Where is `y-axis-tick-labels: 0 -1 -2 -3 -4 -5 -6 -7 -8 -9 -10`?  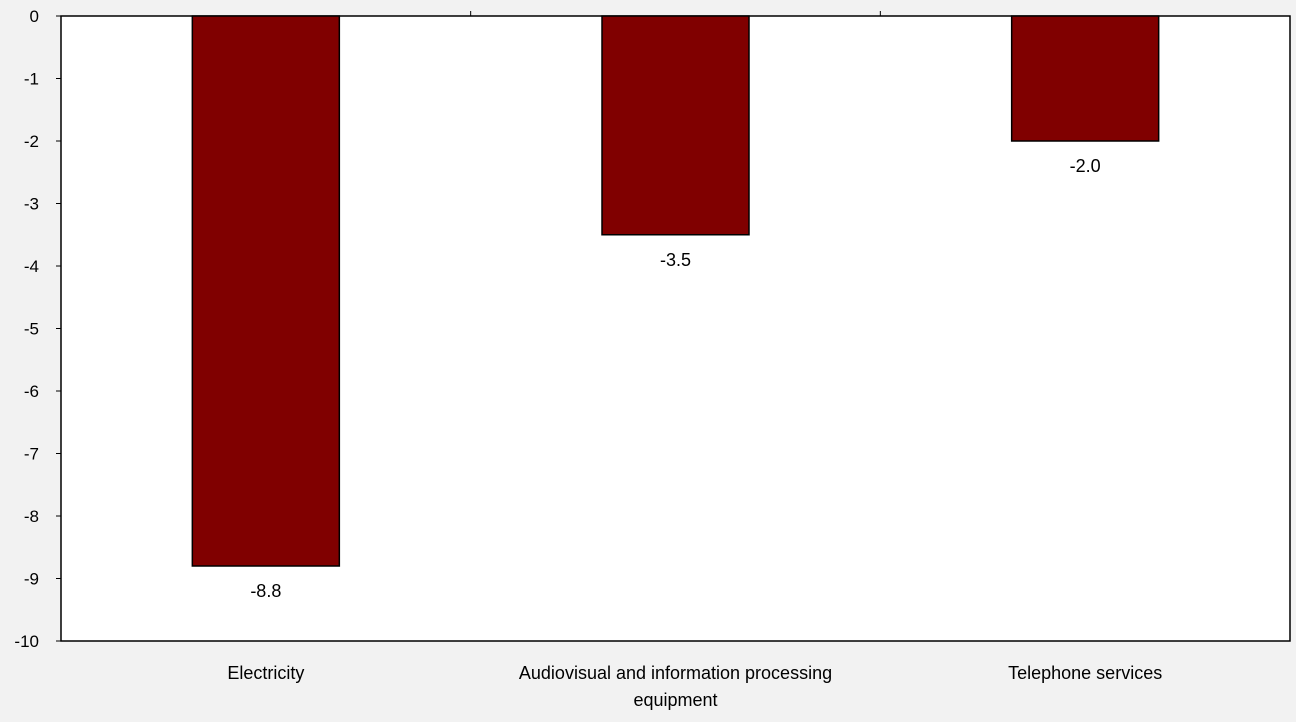
y-axis-tick-labels: 0 -1 -2 -3 -4 -5 -6 -7 -8 -9 -10 is located at coordinates (26, 329).